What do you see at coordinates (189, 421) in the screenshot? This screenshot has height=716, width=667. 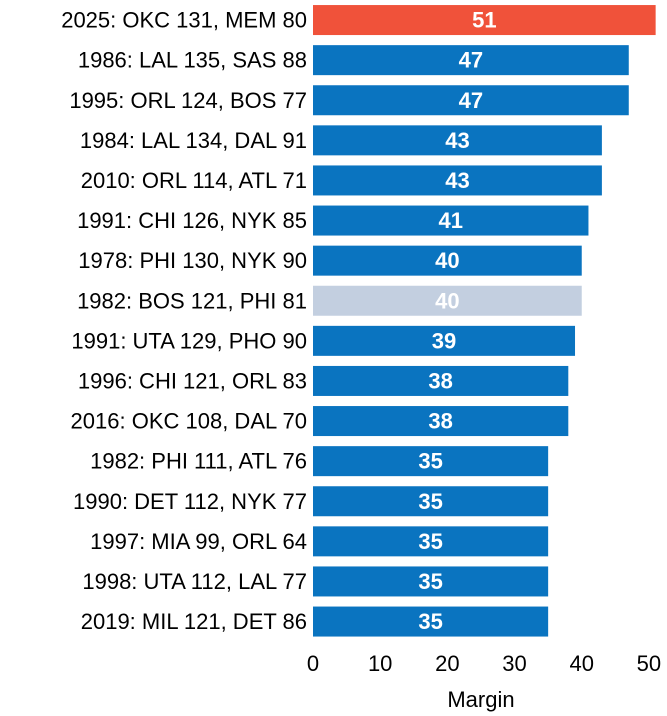 I see `category-label: 2016: OKC 108, DAL 70` at bounding box center [189, 421].